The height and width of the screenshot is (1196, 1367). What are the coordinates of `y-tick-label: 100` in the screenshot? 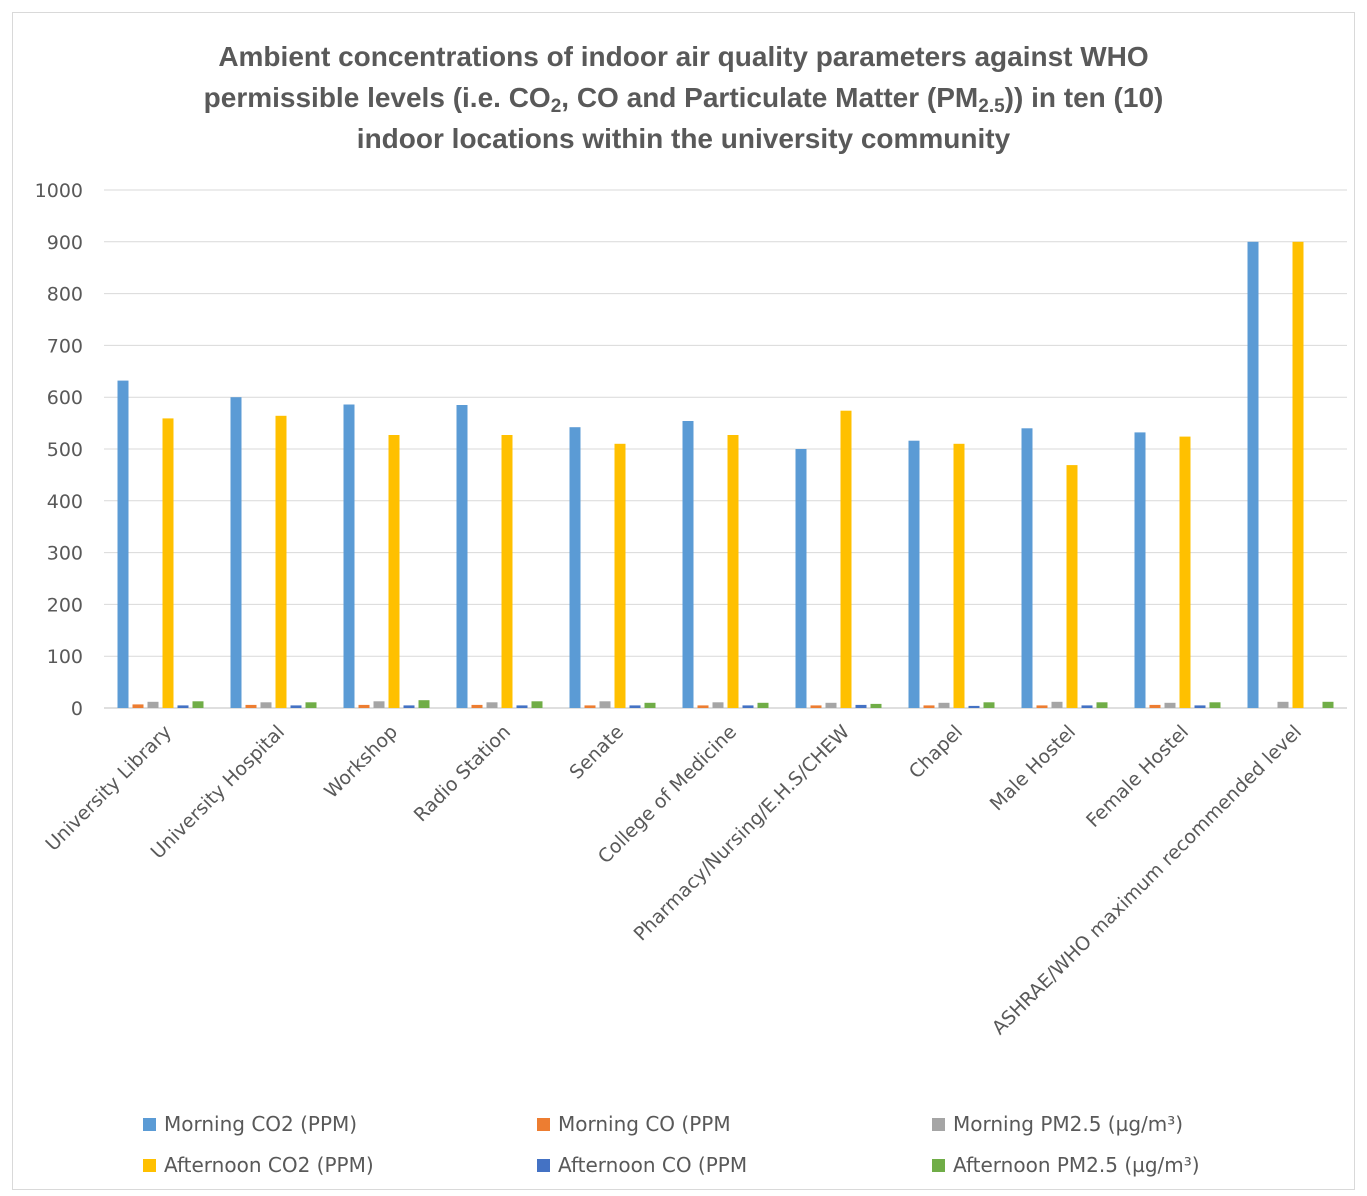 It's located at (65, 657).